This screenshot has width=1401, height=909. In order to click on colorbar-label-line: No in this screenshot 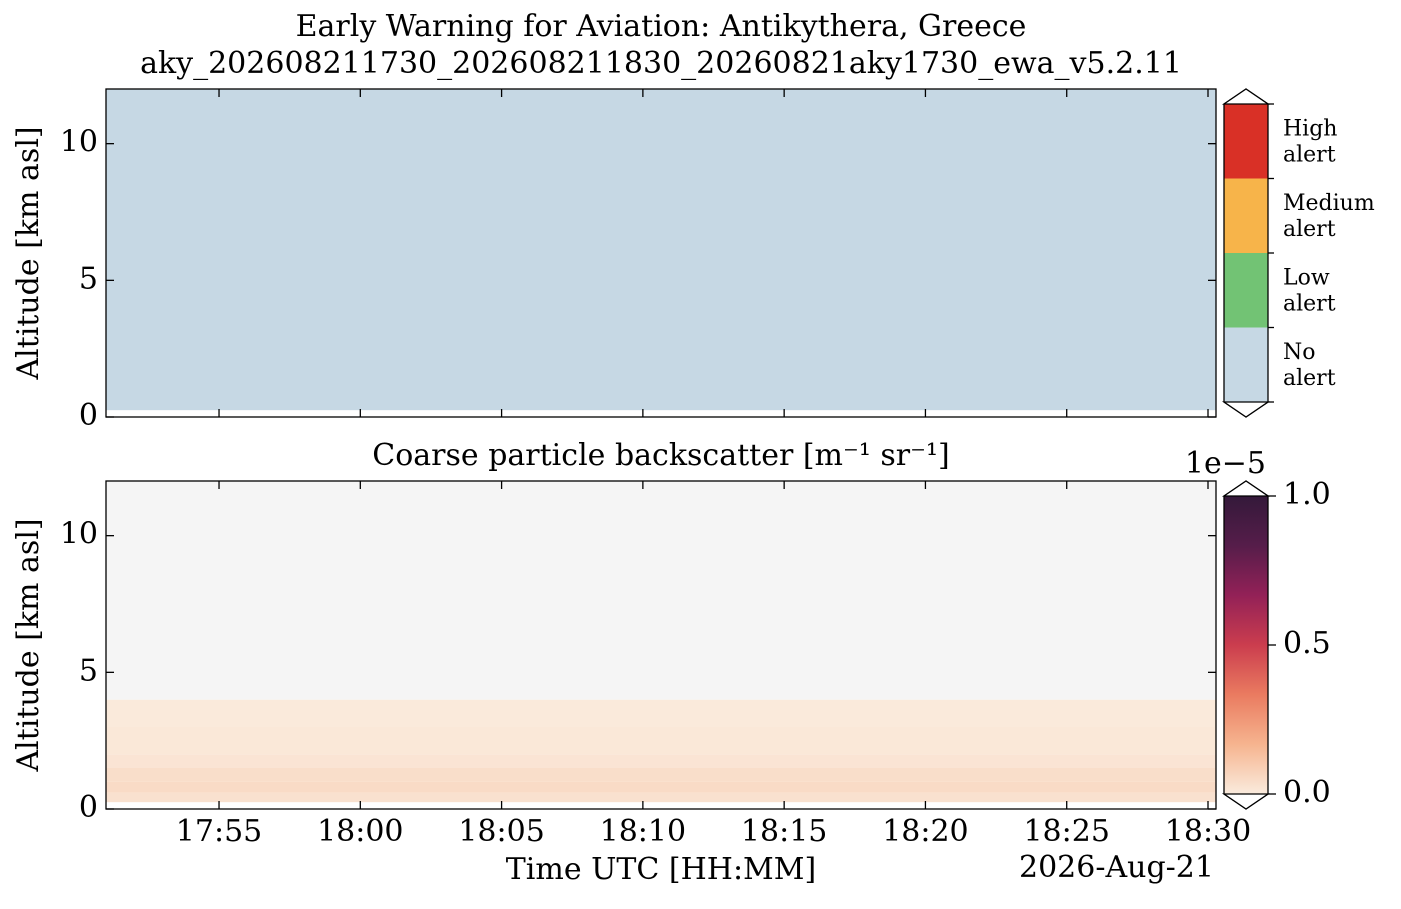, I will do `click(1299, 352)`.